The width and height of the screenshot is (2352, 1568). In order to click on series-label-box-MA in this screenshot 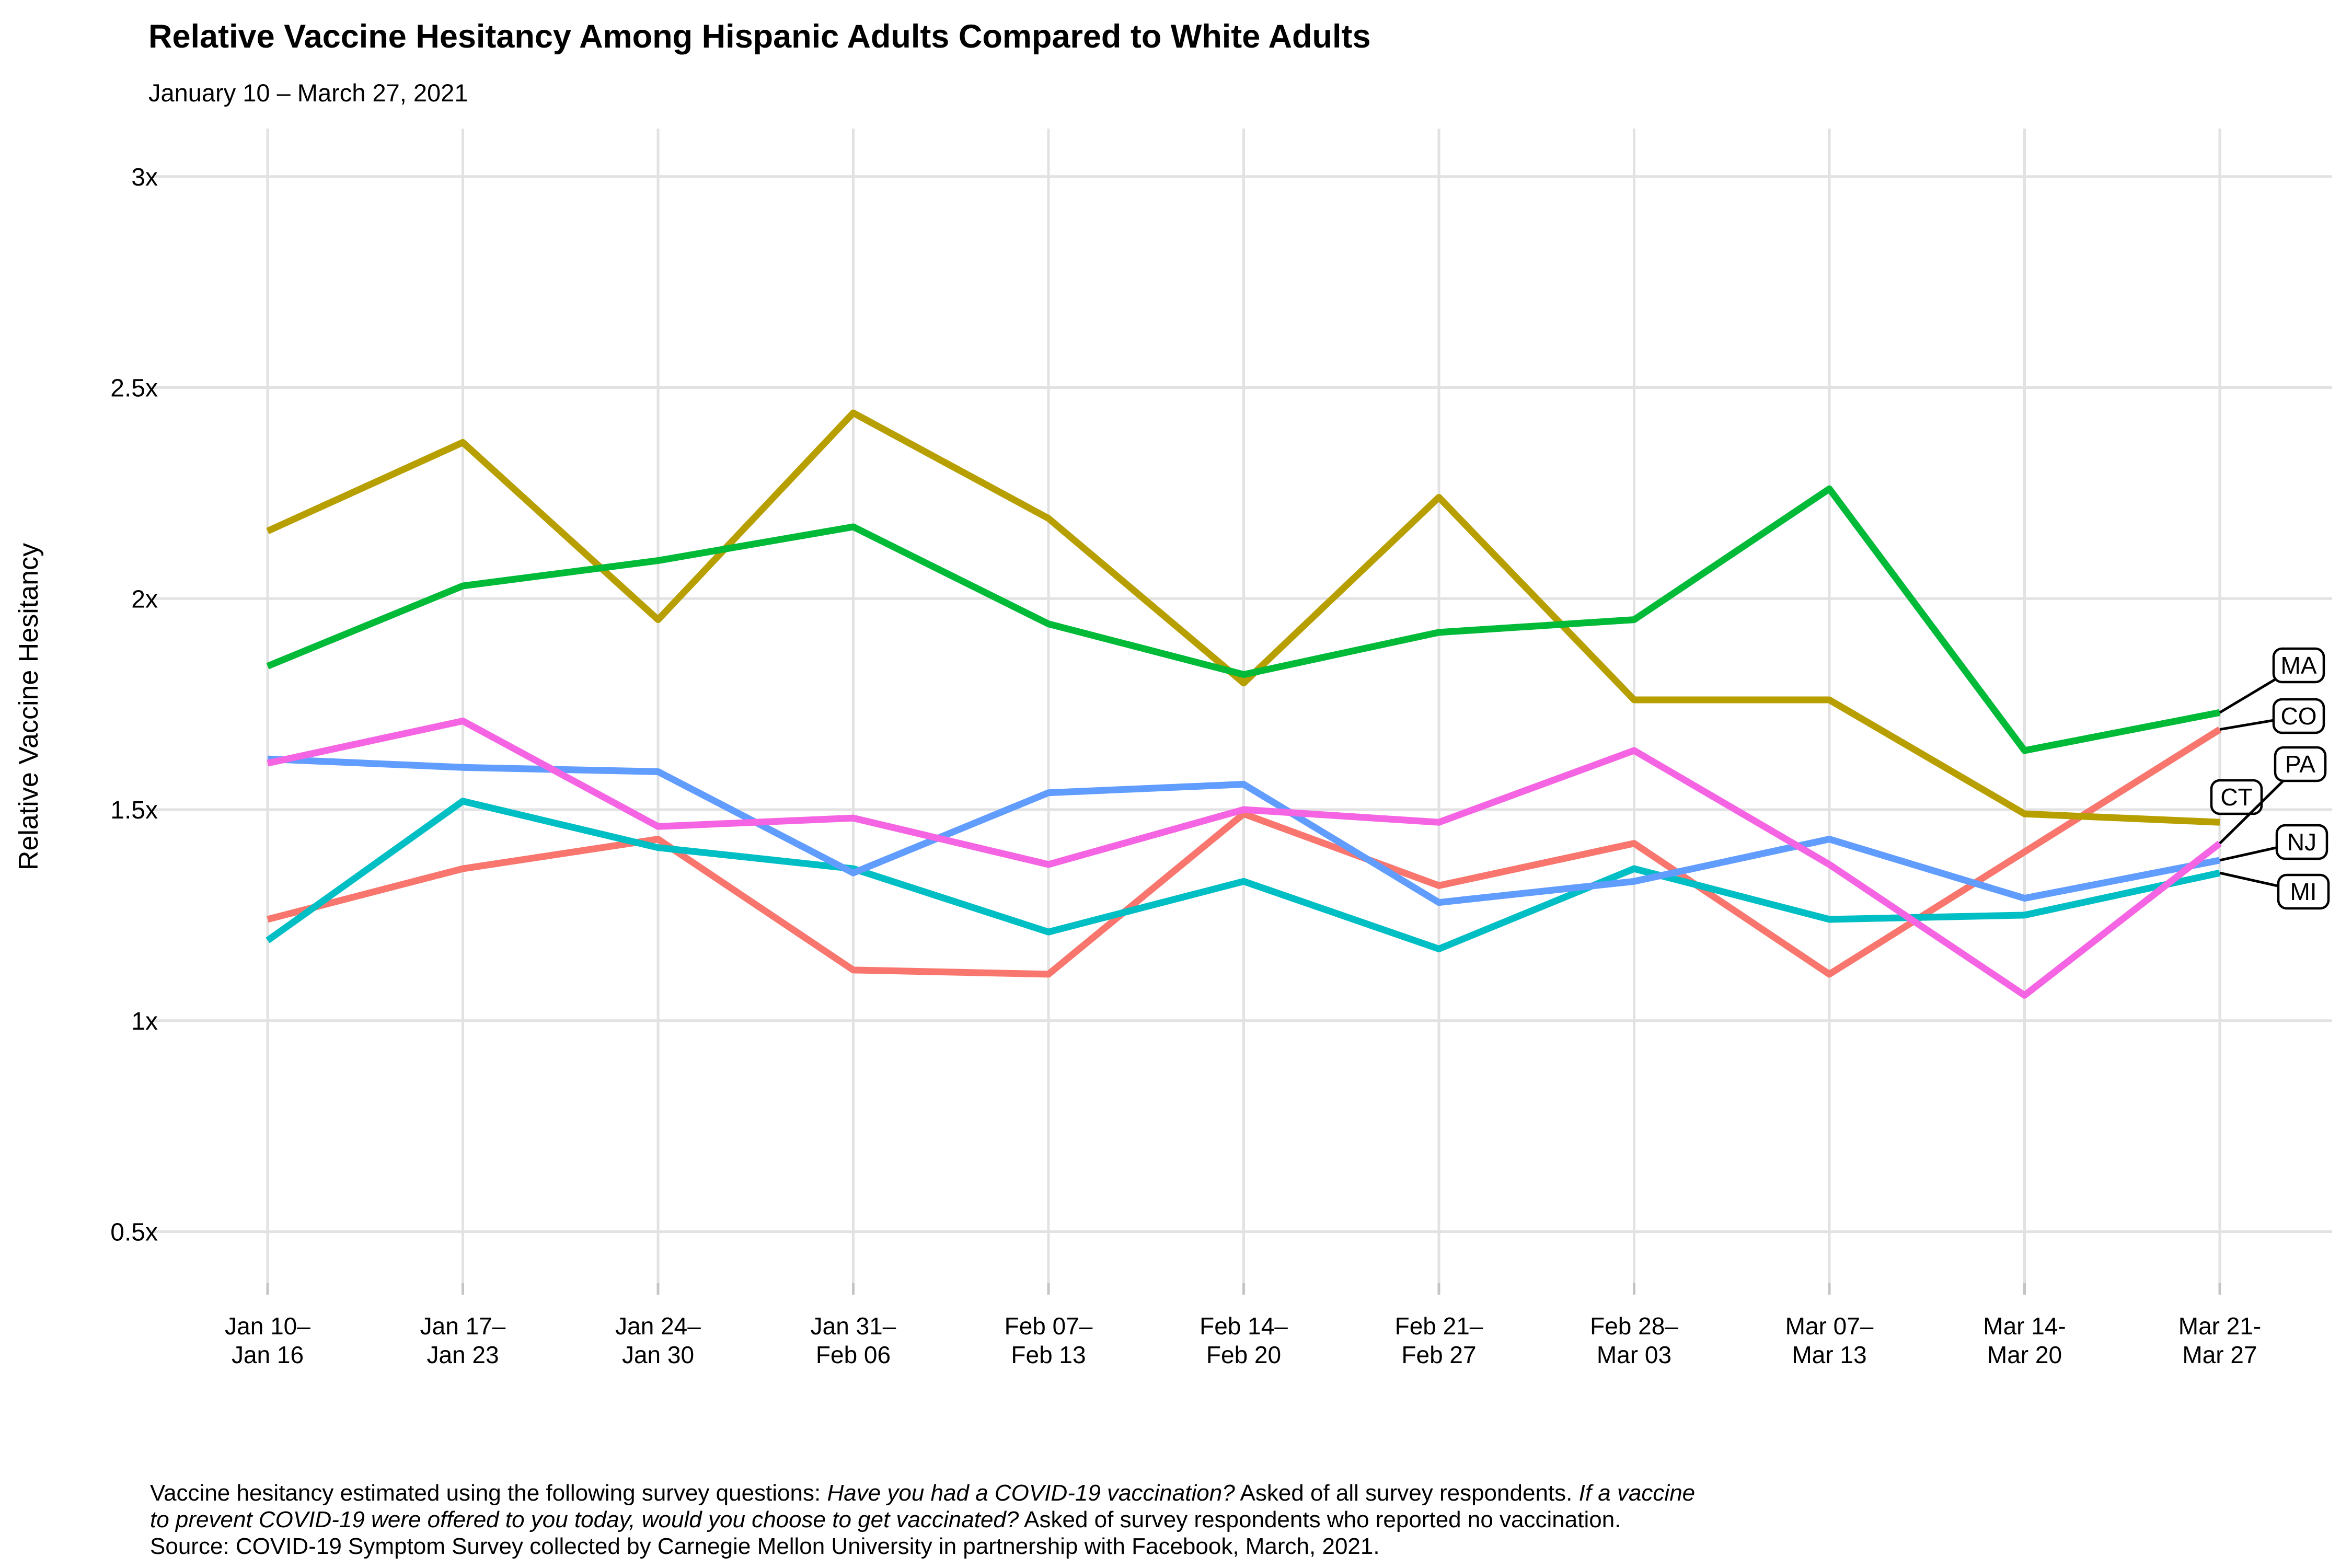, I will do `click(2298, 665)`.